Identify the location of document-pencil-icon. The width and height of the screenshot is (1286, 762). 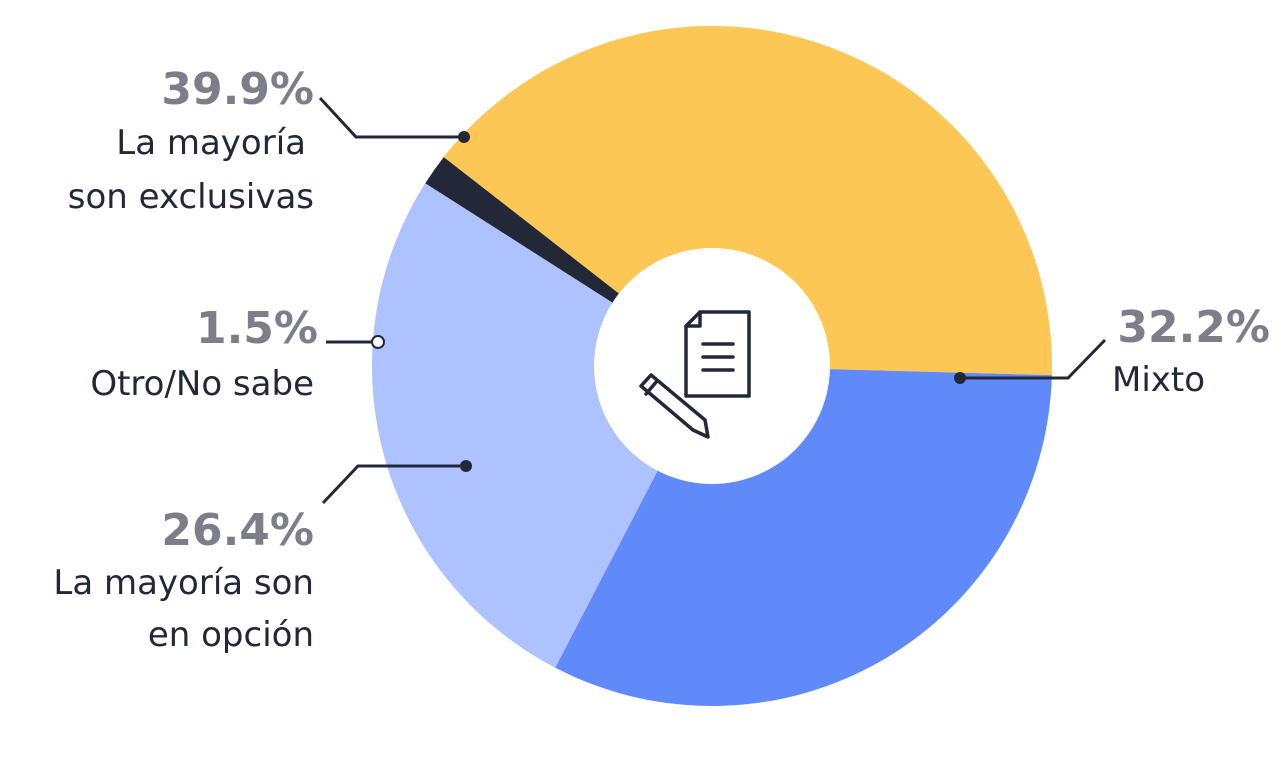
(695, 374).